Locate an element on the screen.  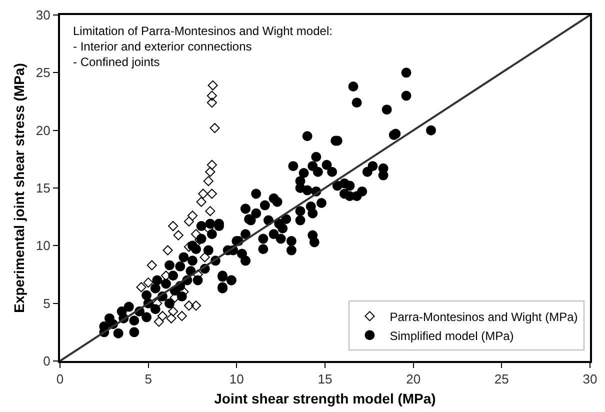
y-tick-label: 5 is located at coordinates (46, 303).